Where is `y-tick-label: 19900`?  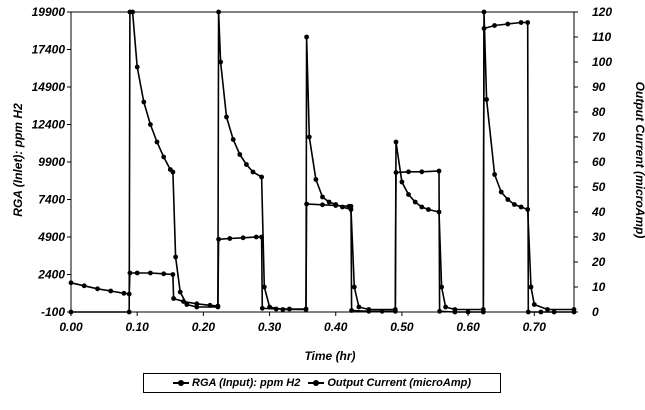 y-tick-label: 19900 is located at coordinates (49, 12).